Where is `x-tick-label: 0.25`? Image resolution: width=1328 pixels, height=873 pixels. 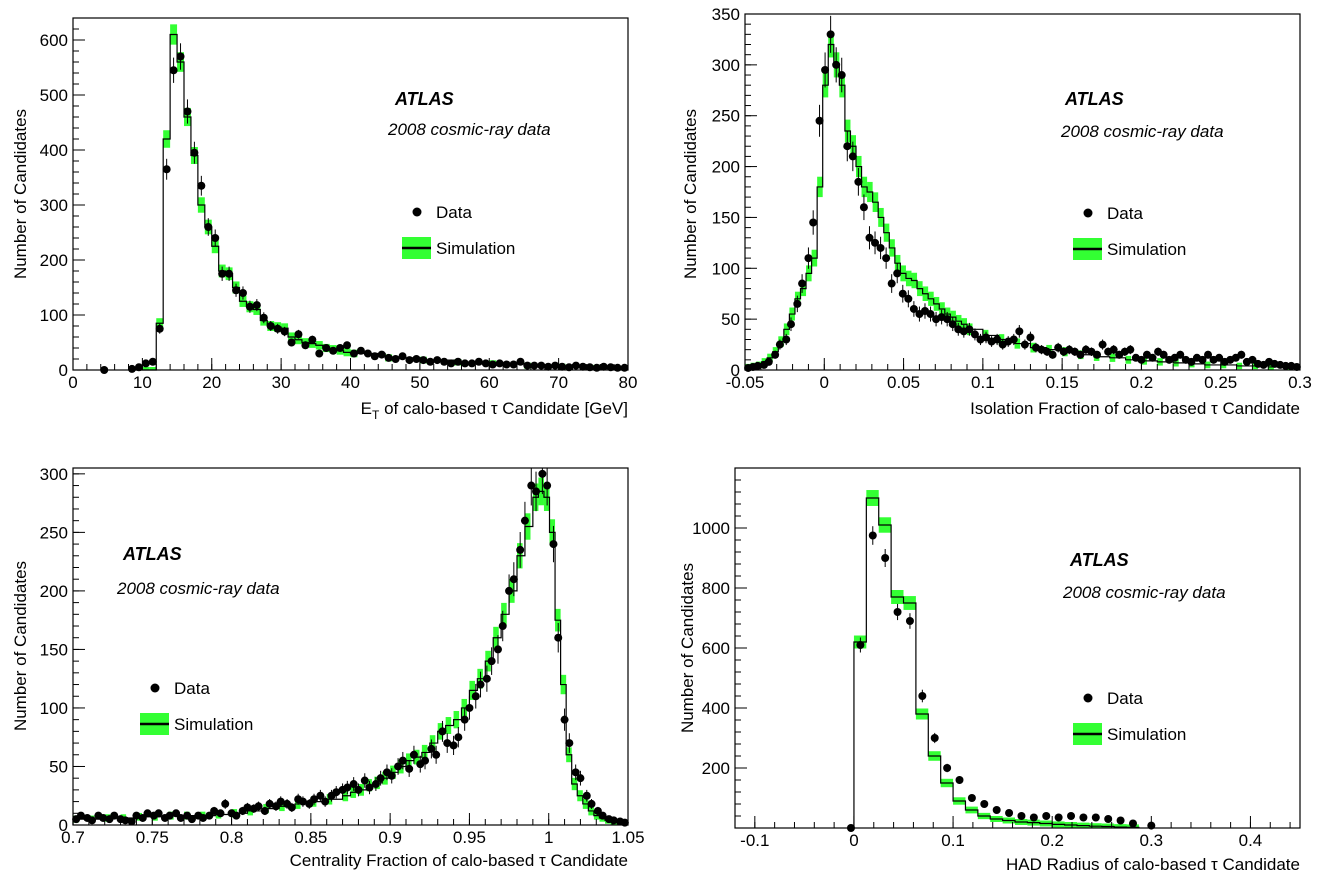 x-tick-label: 0.25 is located at coordinates (1220, 382).